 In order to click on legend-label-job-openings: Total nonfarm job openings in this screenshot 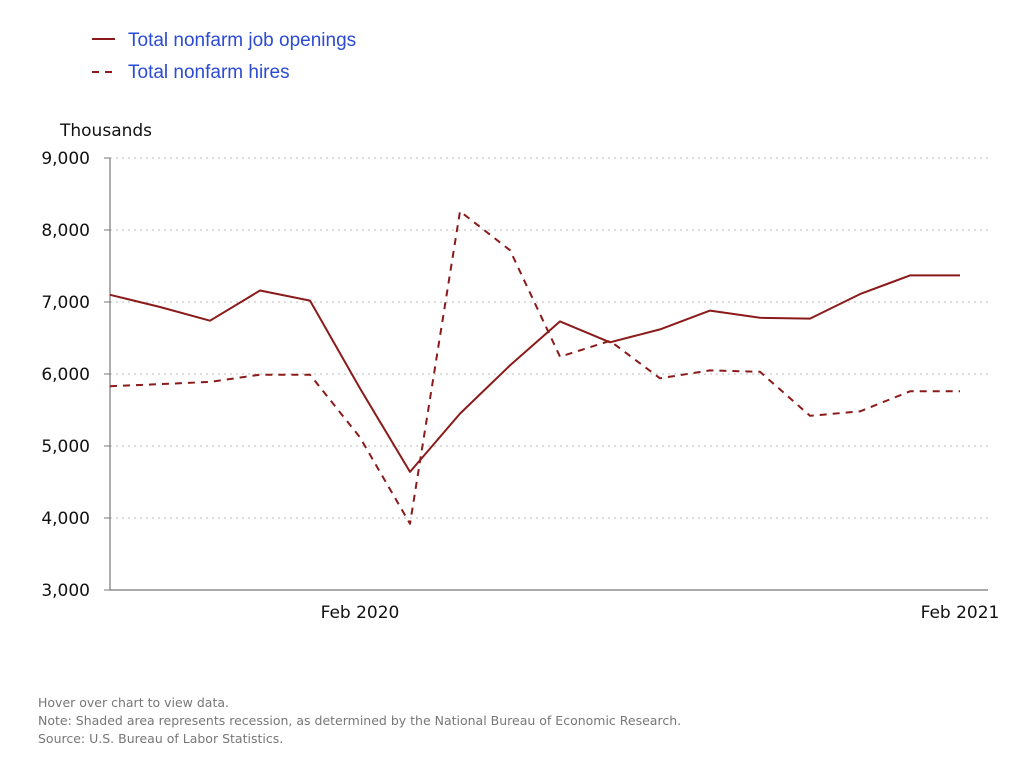, I will do `click(242, 40)`.